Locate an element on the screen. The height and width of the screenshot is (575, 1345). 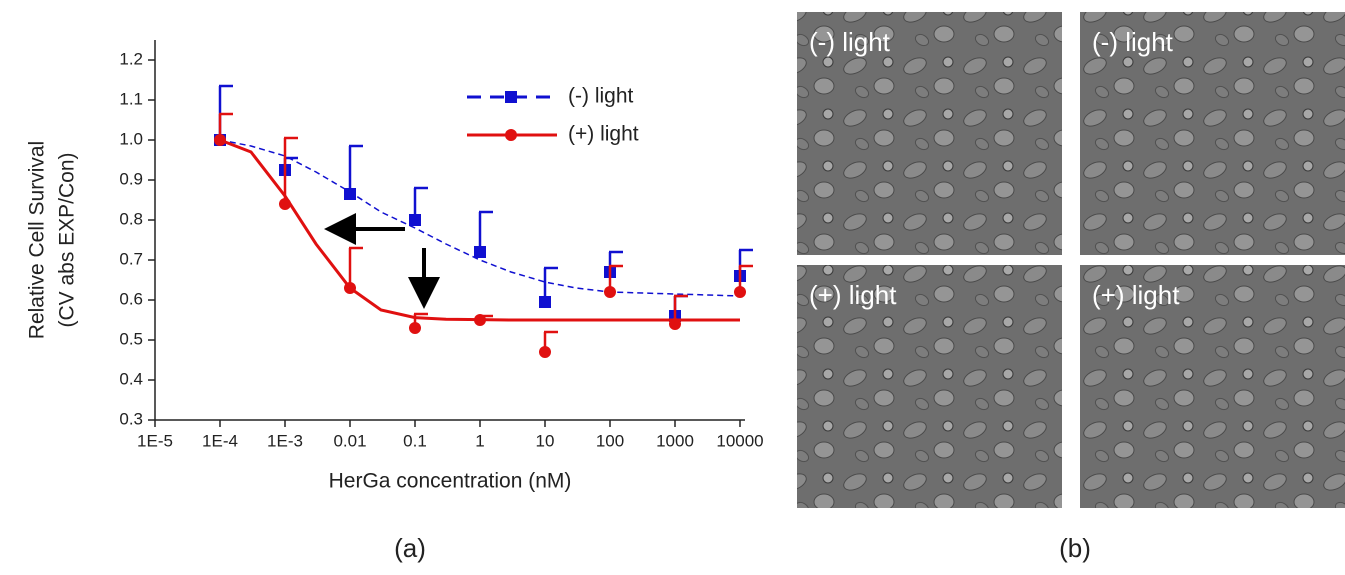
x-tick-label: 10000 is located at coordinates (739, 440).